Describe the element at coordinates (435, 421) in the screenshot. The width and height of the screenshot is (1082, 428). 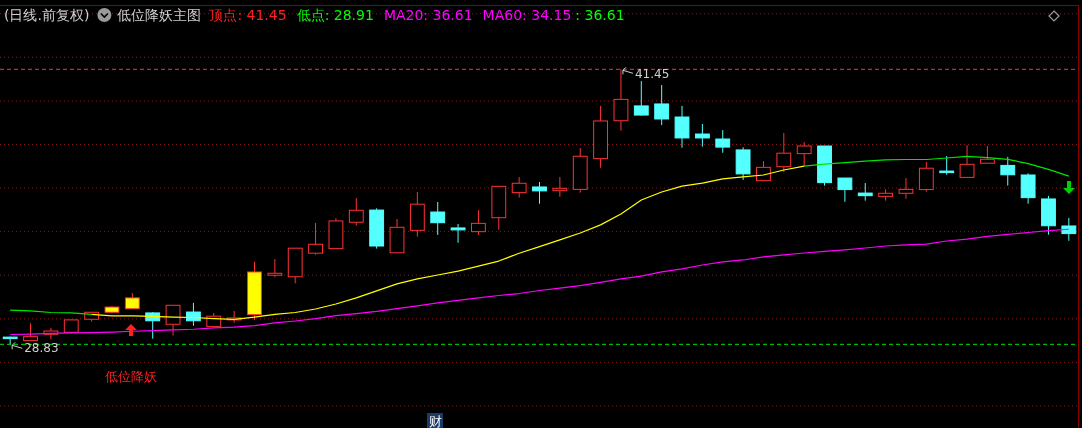
I see `annotation-text: 财` at that location.